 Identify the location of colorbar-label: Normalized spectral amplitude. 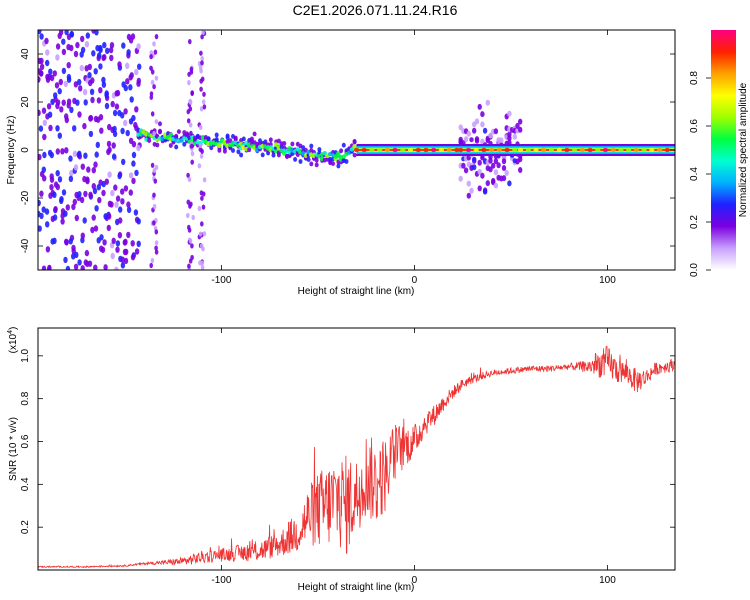
(743, 149).